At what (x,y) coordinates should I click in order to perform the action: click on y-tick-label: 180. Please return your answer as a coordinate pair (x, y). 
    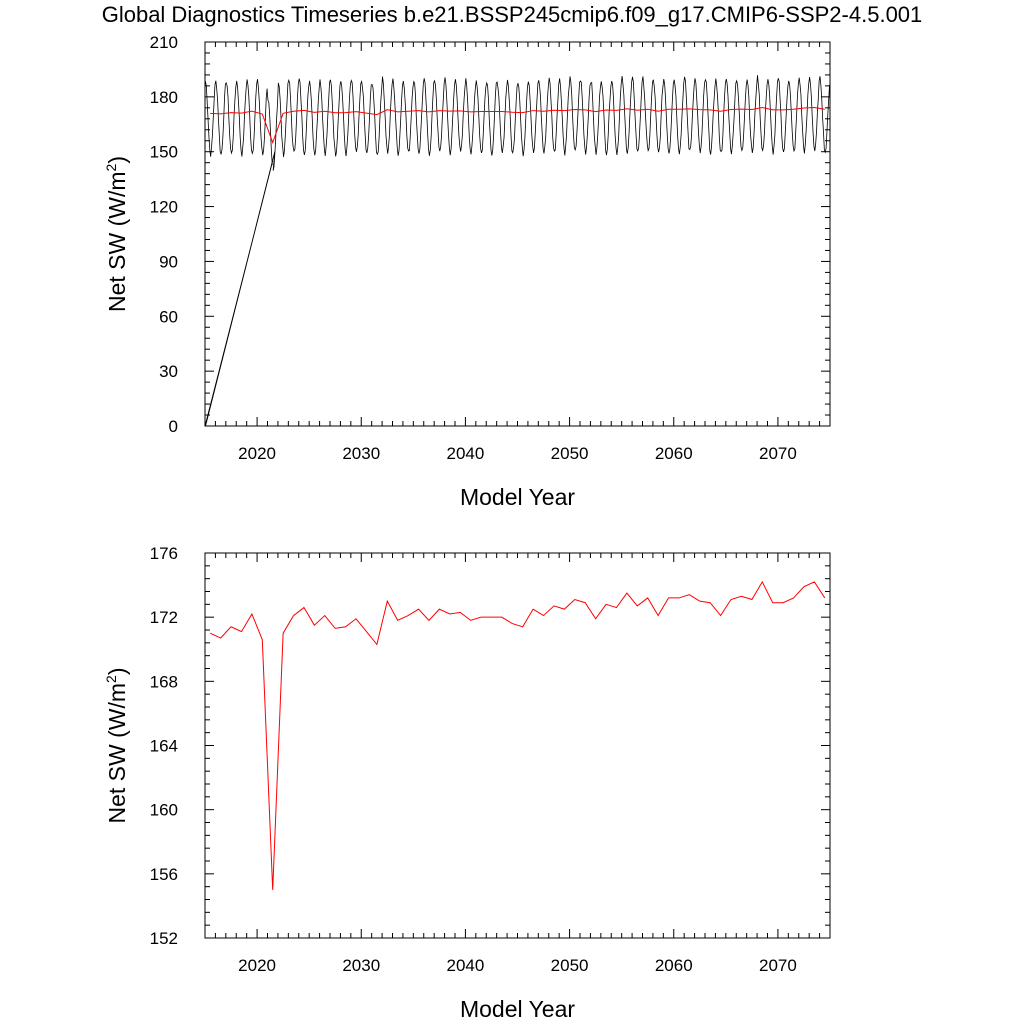
    Looking at the image, I should click on (164, 97).